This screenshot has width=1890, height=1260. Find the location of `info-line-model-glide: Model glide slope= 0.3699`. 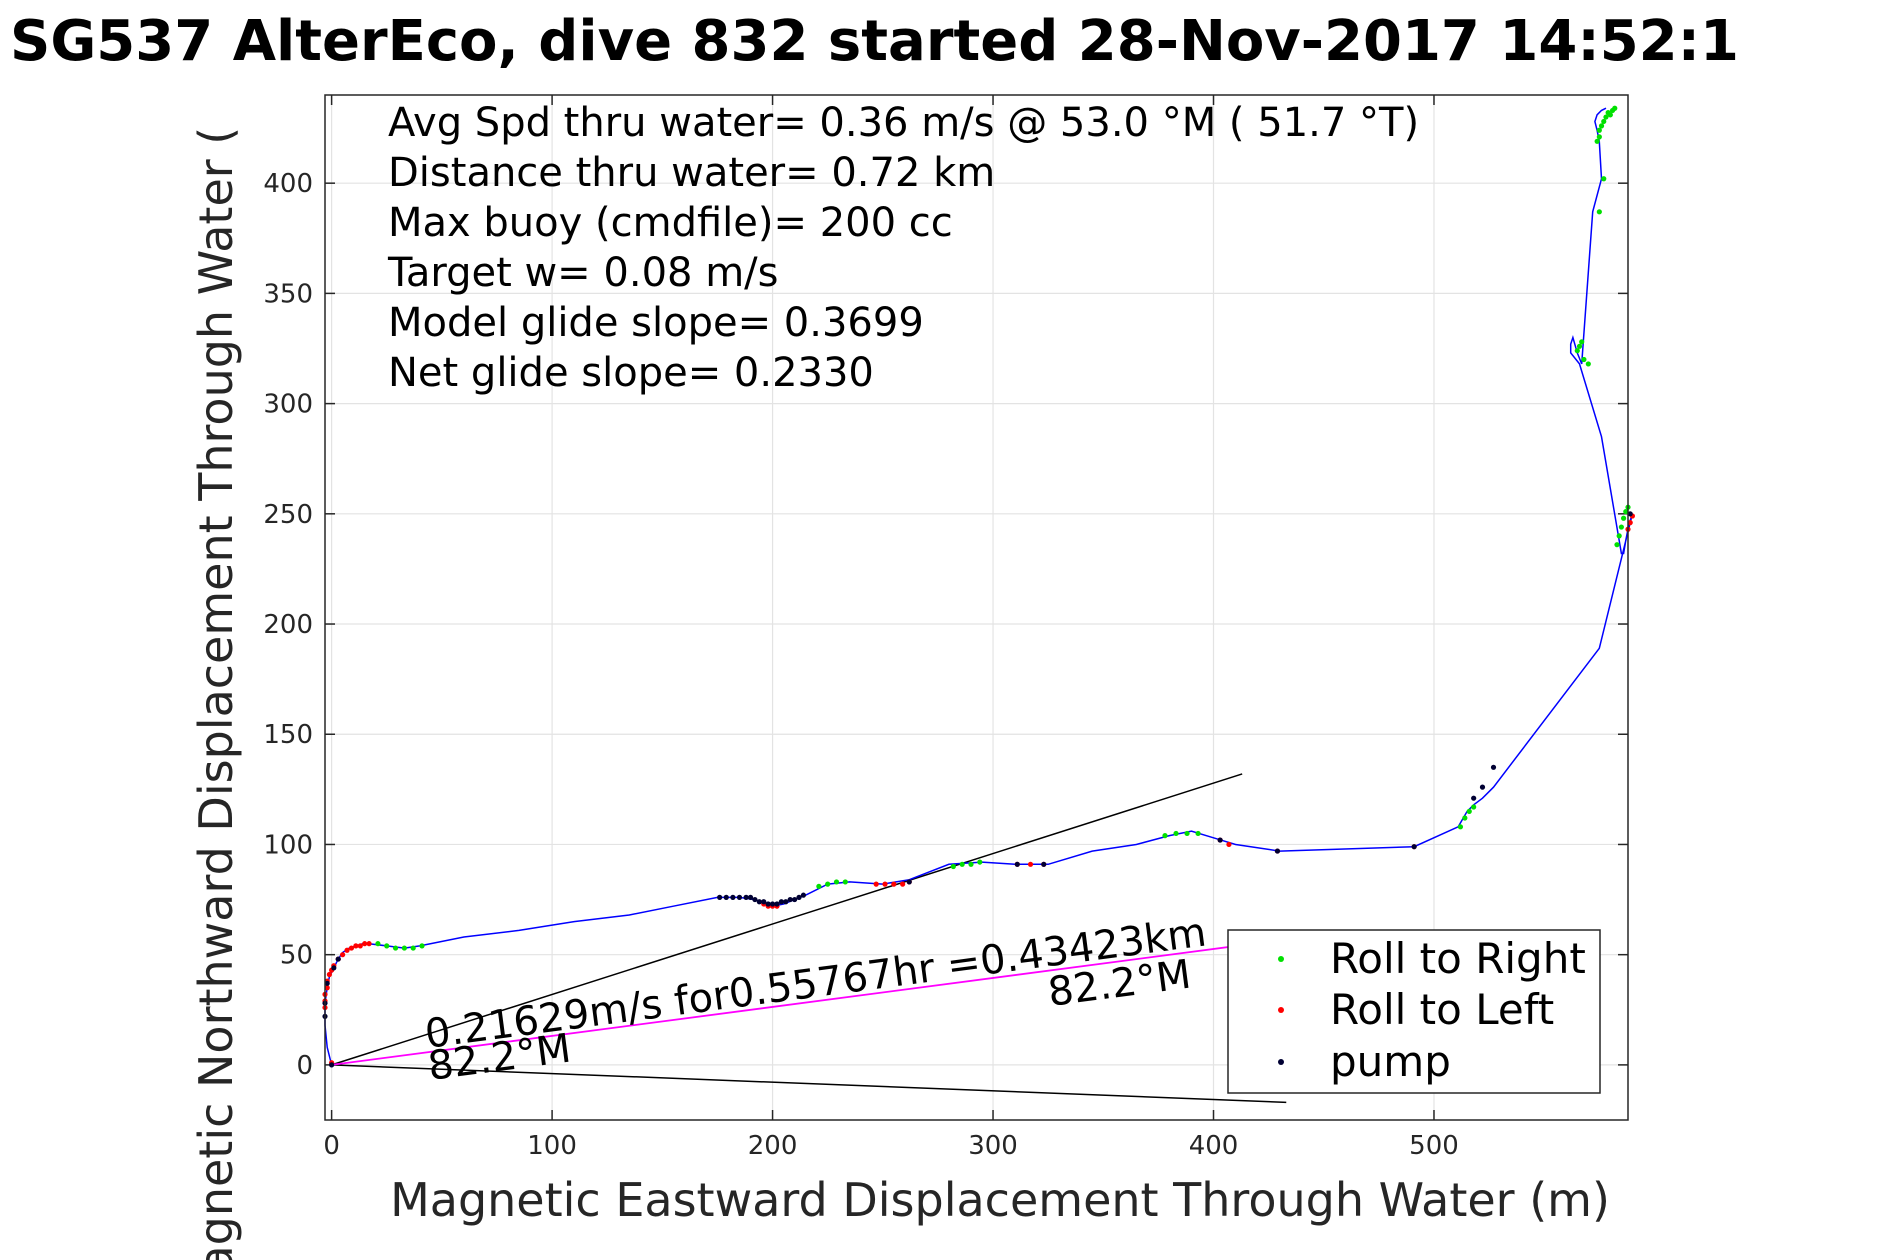

info-line-model-glide: Model glide slope= 0.3699 is located at coordinates (656, 323).